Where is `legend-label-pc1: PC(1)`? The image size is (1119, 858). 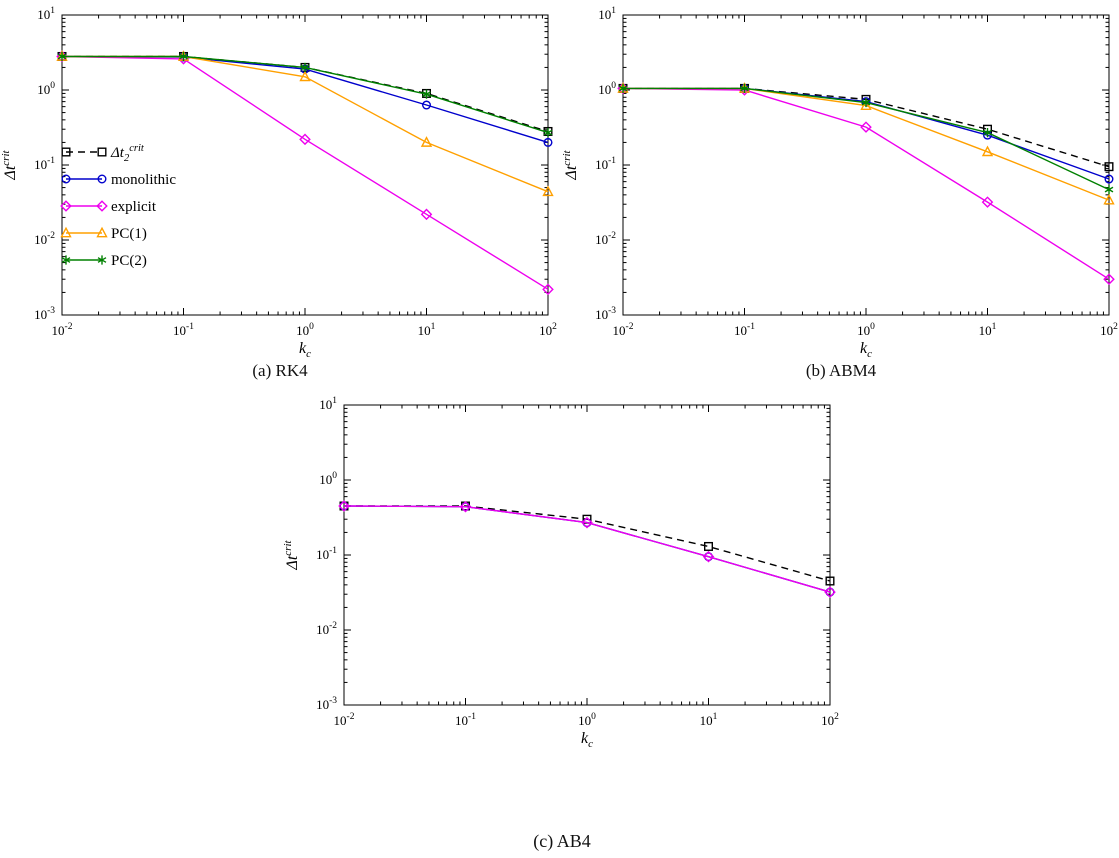
legend-label-pc1: PC(1) is located at coordinates (129, 234).